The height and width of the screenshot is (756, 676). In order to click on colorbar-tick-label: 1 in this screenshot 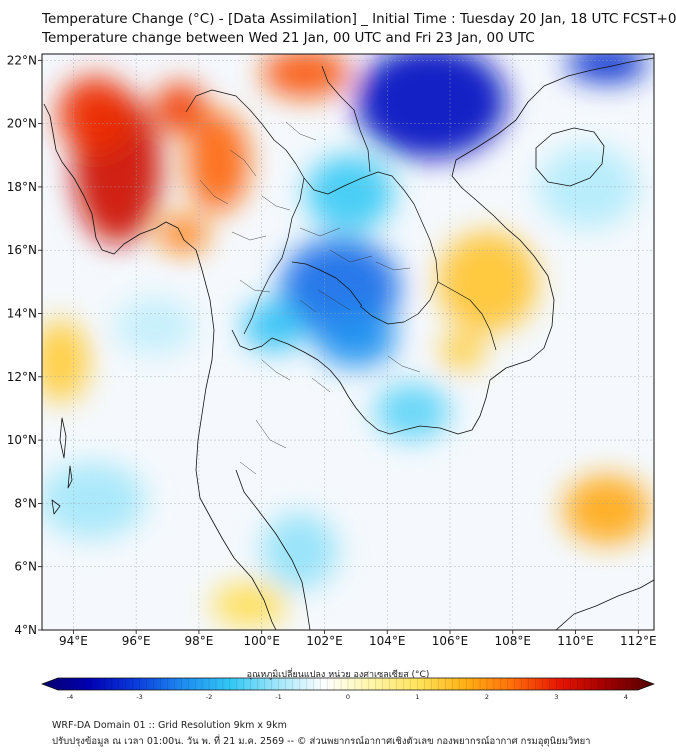, I will do `click(417, 697)`.